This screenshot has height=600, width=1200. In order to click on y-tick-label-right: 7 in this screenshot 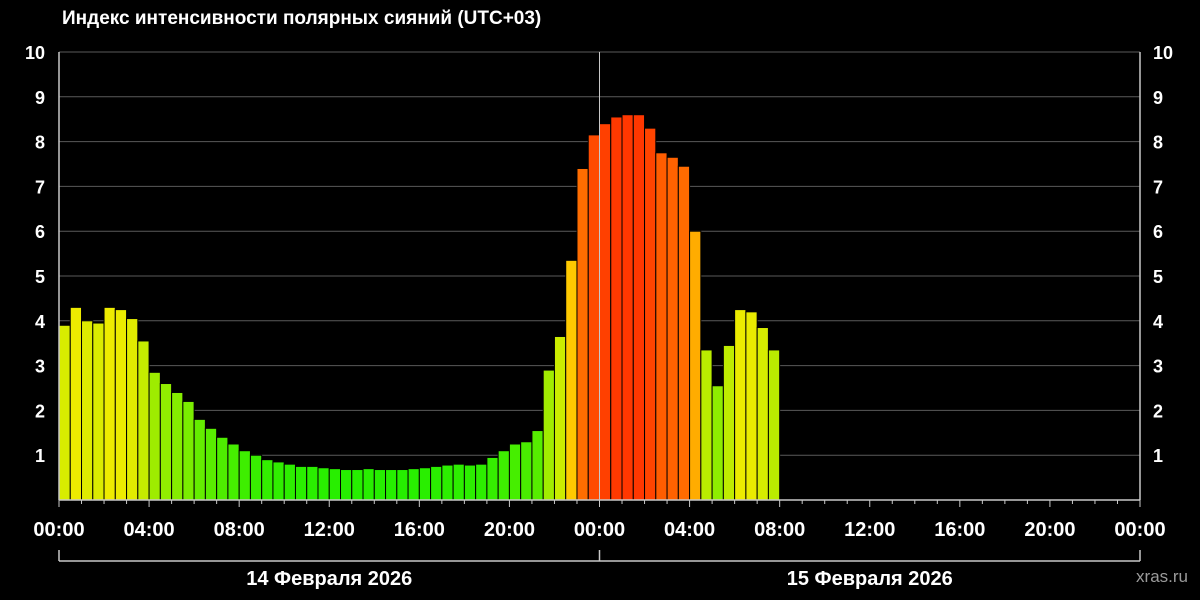, I will do `click(1158, 187)`.